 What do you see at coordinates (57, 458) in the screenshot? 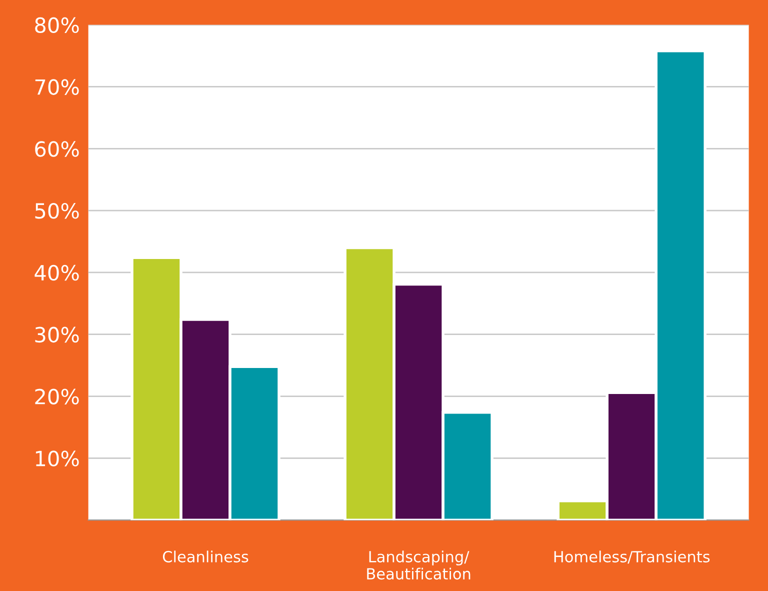
I see `y-tick-label: 10%` at bounding box center [57, 458].